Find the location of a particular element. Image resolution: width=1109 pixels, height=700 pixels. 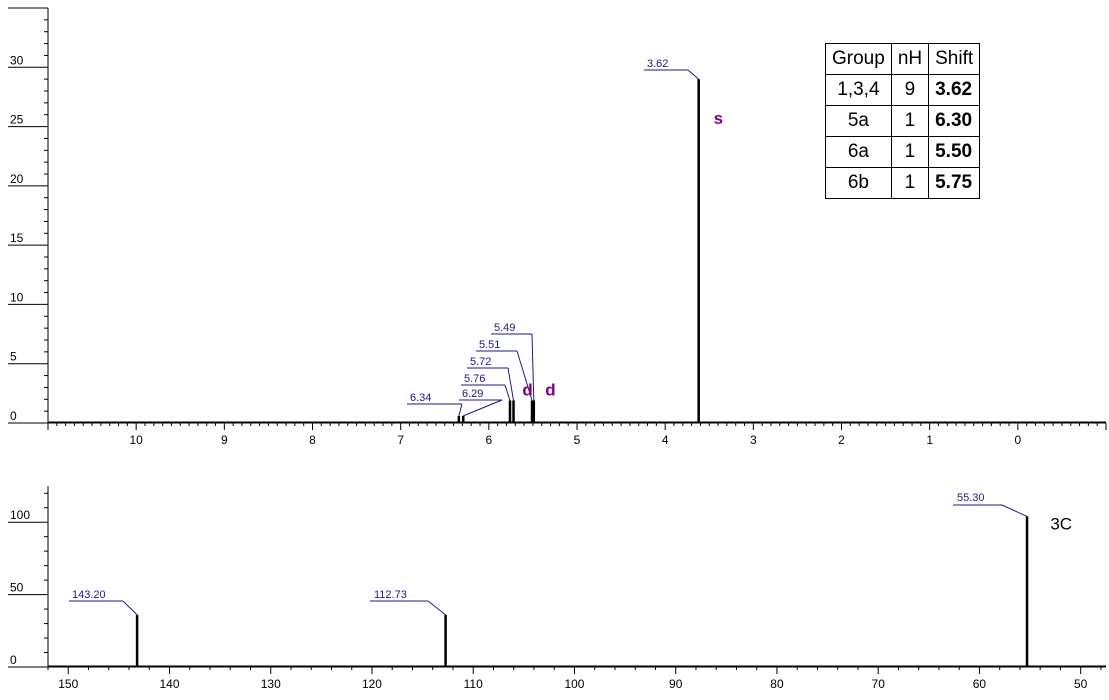

peak-label: 112.73 is located at coordinates (390, 595).